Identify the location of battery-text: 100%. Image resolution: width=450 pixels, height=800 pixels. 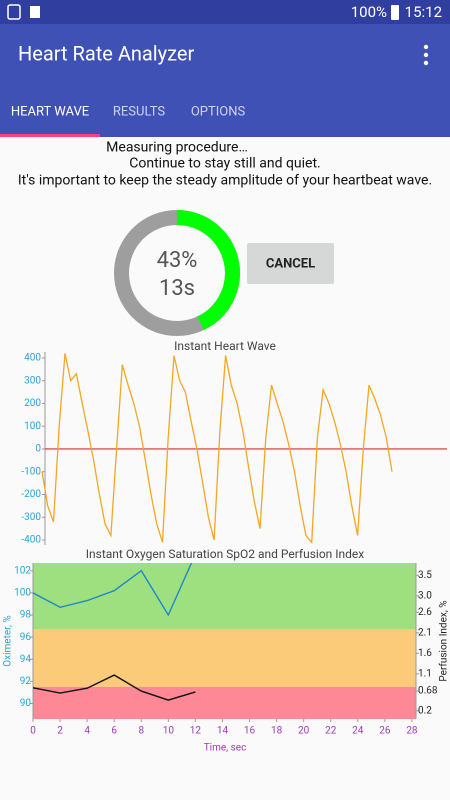
(369, 12).